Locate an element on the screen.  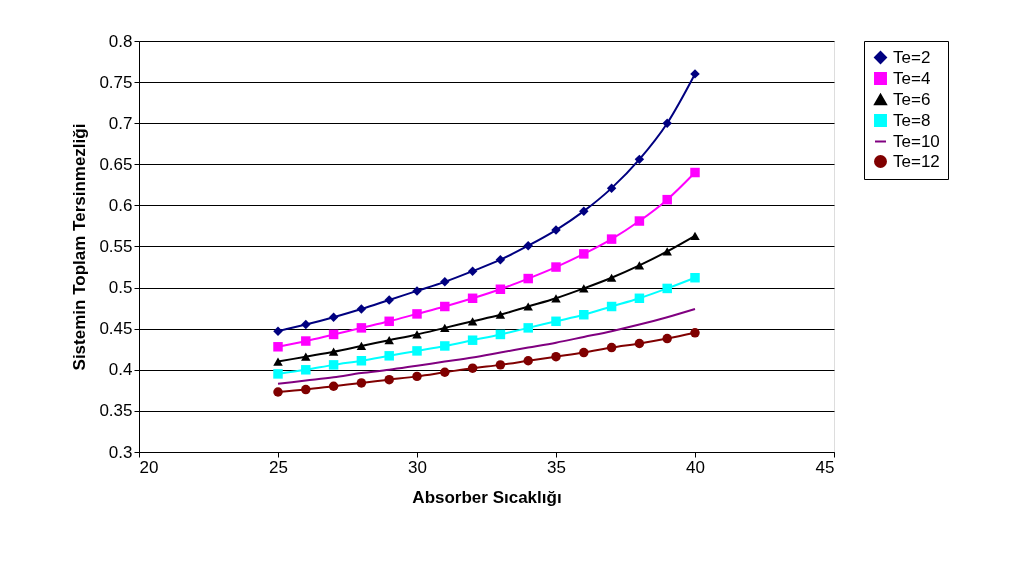
line-series is located at coordinates (486, 346).